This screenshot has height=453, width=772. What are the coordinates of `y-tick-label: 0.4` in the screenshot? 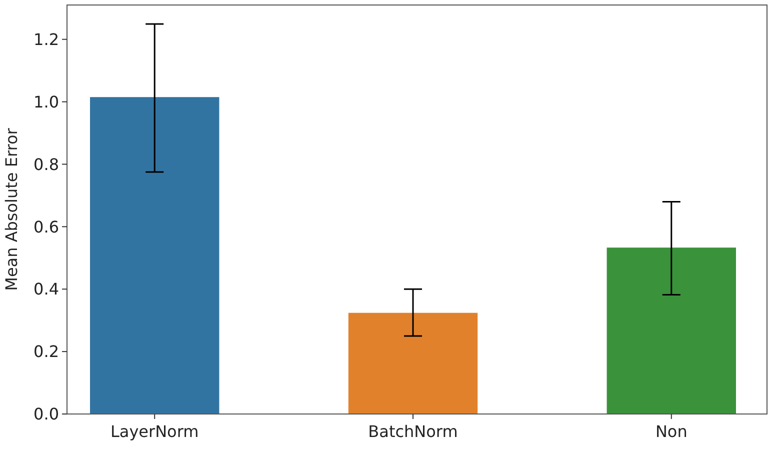 It's located at (46, 289).